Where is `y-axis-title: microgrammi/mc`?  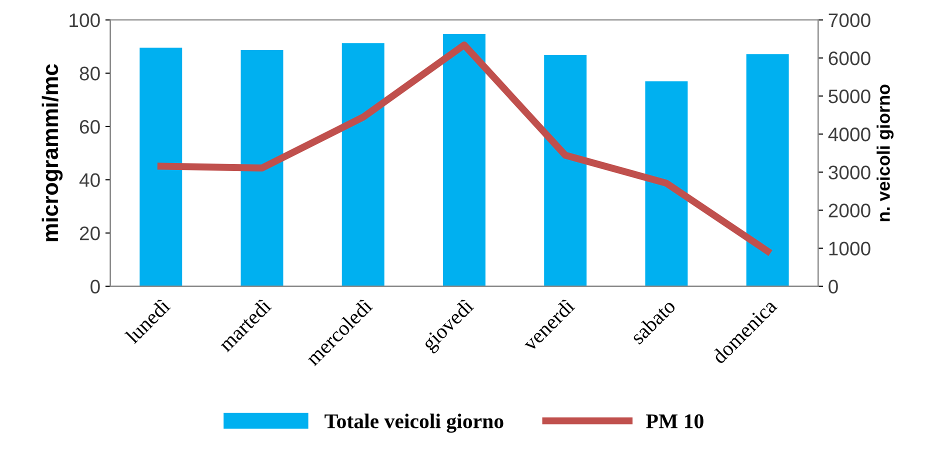
y-axis-title: microgrammi/mc is located at coordinates (52, 153).